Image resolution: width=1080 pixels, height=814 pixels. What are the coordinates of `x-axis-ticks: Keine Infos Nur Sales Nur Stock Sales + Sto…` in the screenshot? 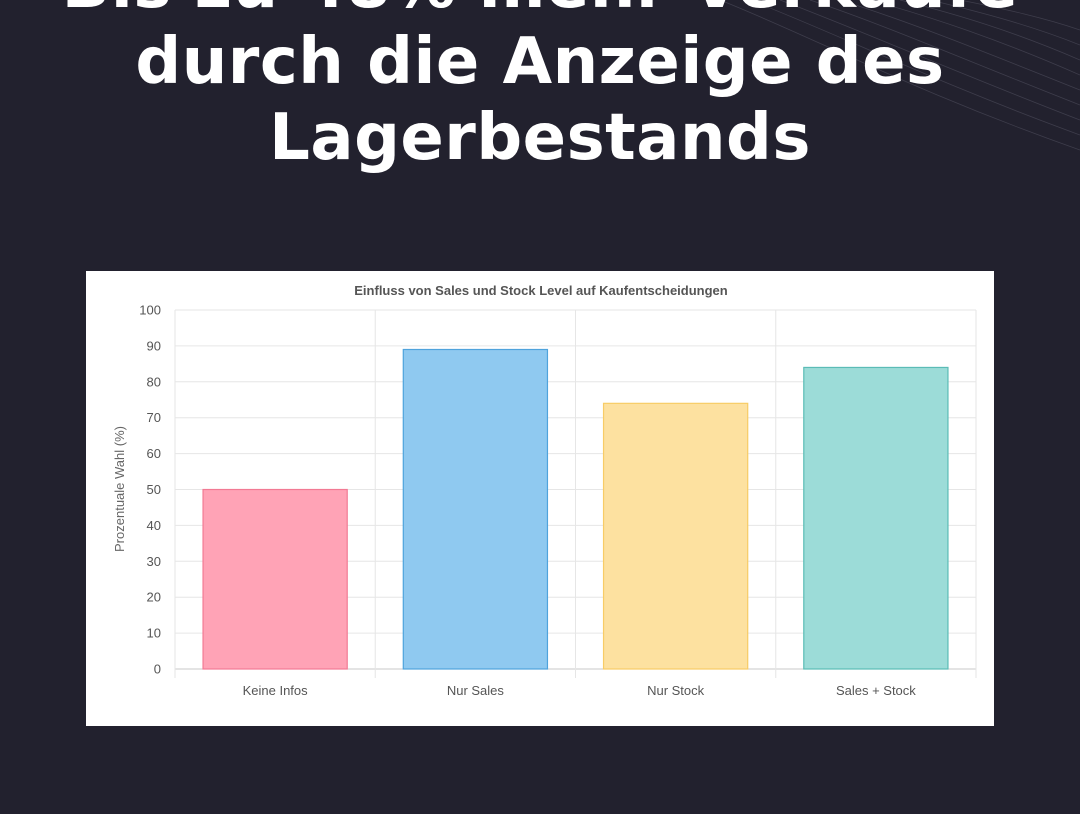 It's located at (580, 690).